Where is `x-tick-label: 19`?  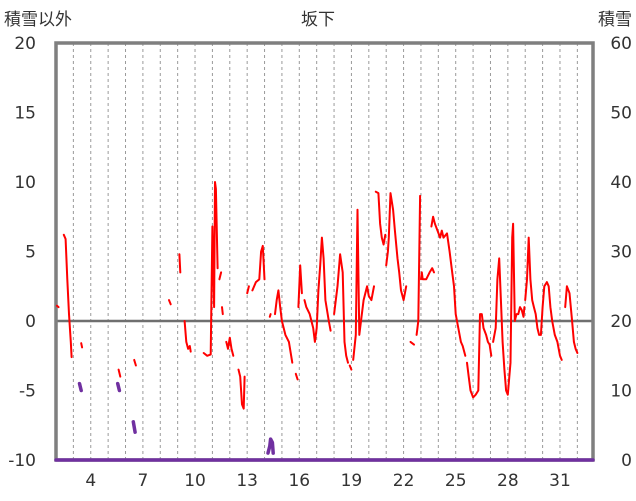
x-tick-label: 19 is located at coordinates (352, 481).